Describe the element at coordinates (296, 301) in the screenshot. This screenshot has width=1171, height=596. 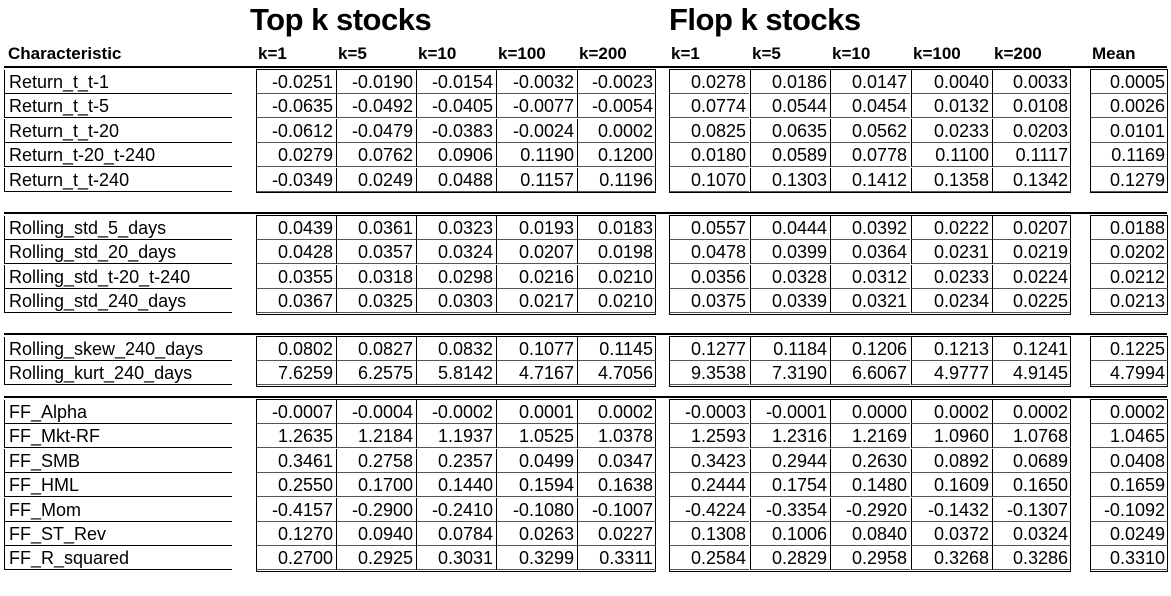
I see `top-value-cell: 0.0367` at that location.